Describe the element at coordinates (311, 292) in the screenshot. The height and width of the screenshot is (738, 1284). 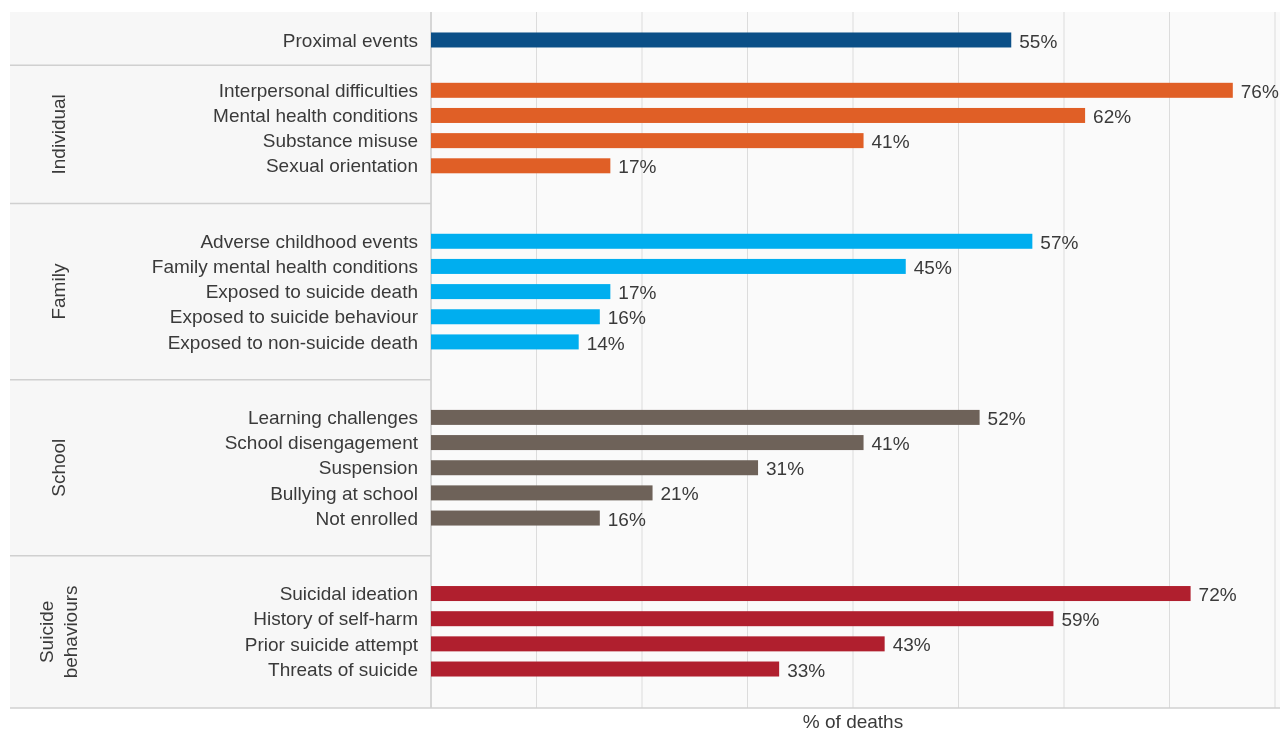
I see `y-tick-label: Exposed to suicide death` at that location.